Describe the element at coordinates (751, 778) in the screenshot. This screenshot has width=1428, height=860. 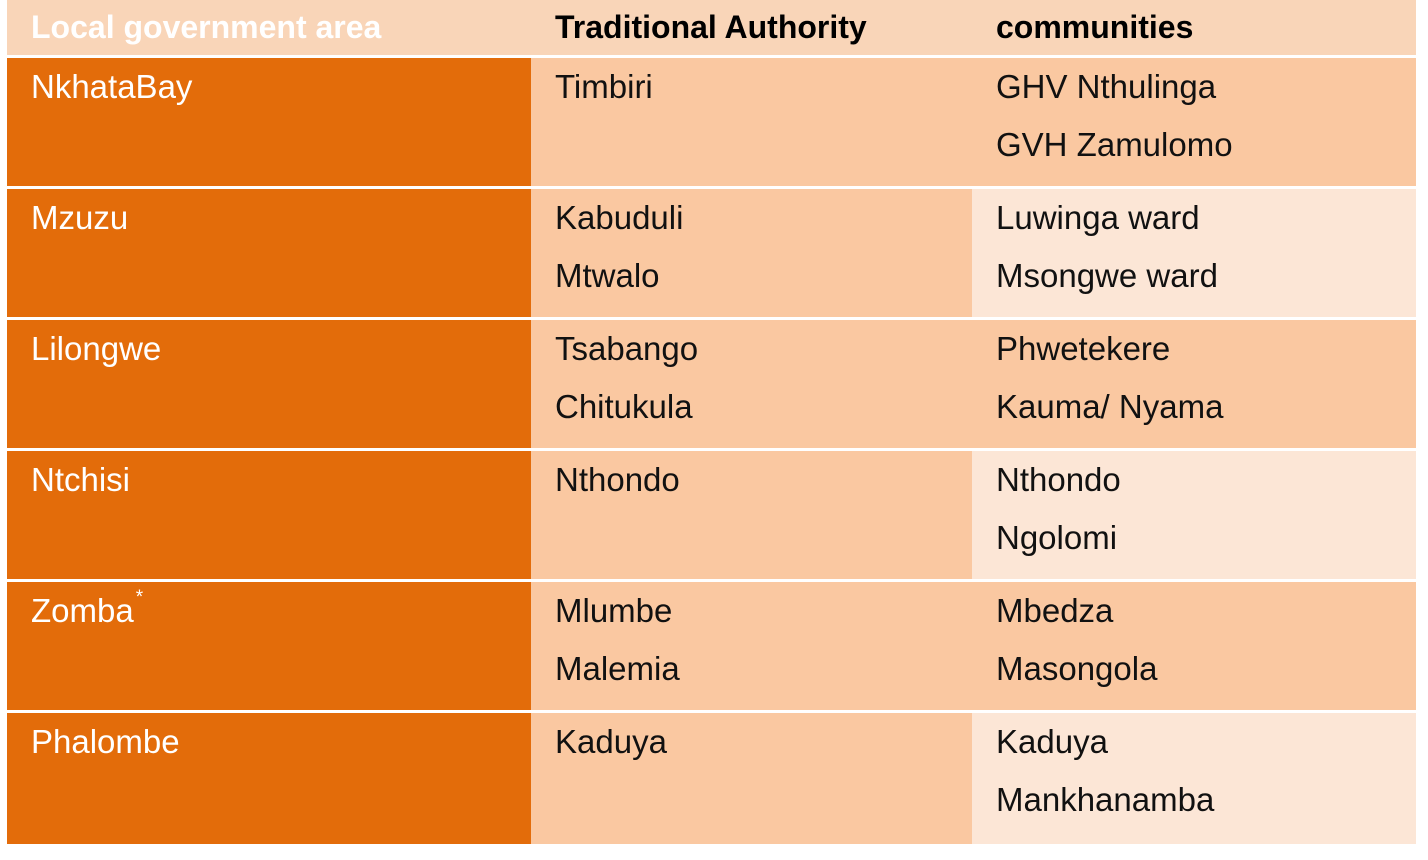
I see `ta-cell: Kaduya` at that location.